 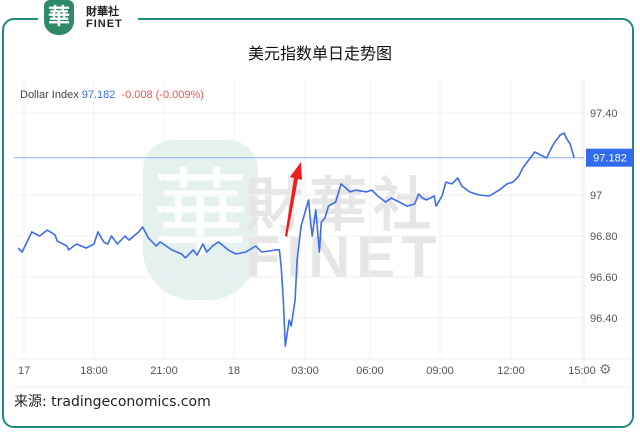 What do you see at coordinates (605, 369) in the screenshot?
I see `settings-gear-icon: ⚙` at bounding box center [605, 369].